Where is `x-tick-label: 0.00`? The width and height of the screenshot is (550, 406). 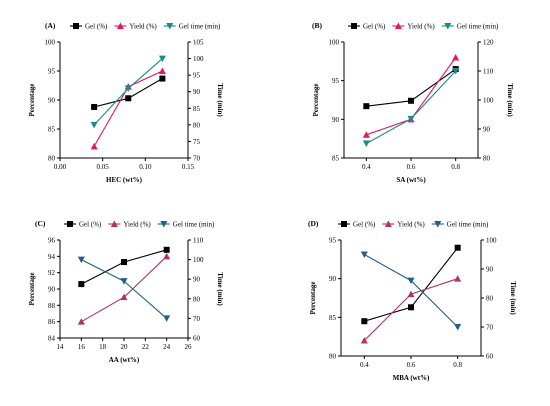
x-tick-label: 0.00 is located at coordinates (60, 167).